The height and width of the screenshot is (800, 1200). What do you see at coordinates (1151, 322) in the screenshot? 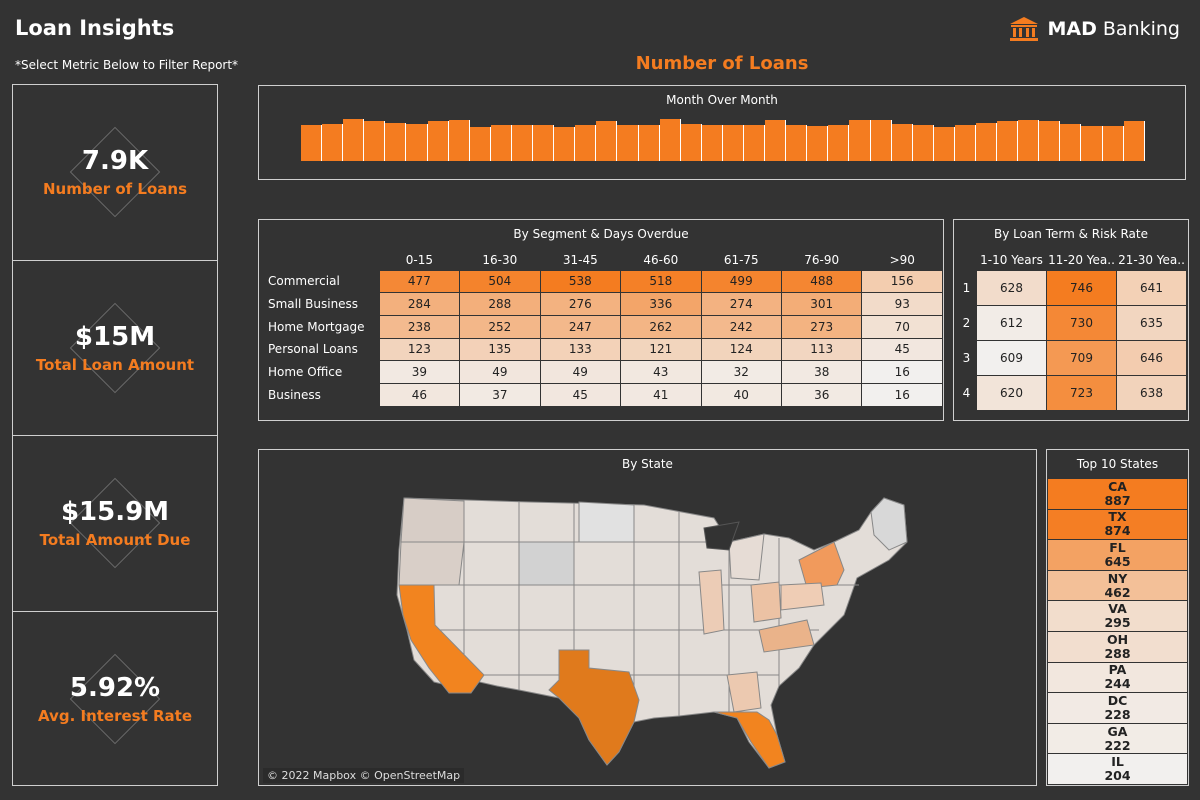
I see `heatmap-cell: 635` at bounding box center [1151, 322].